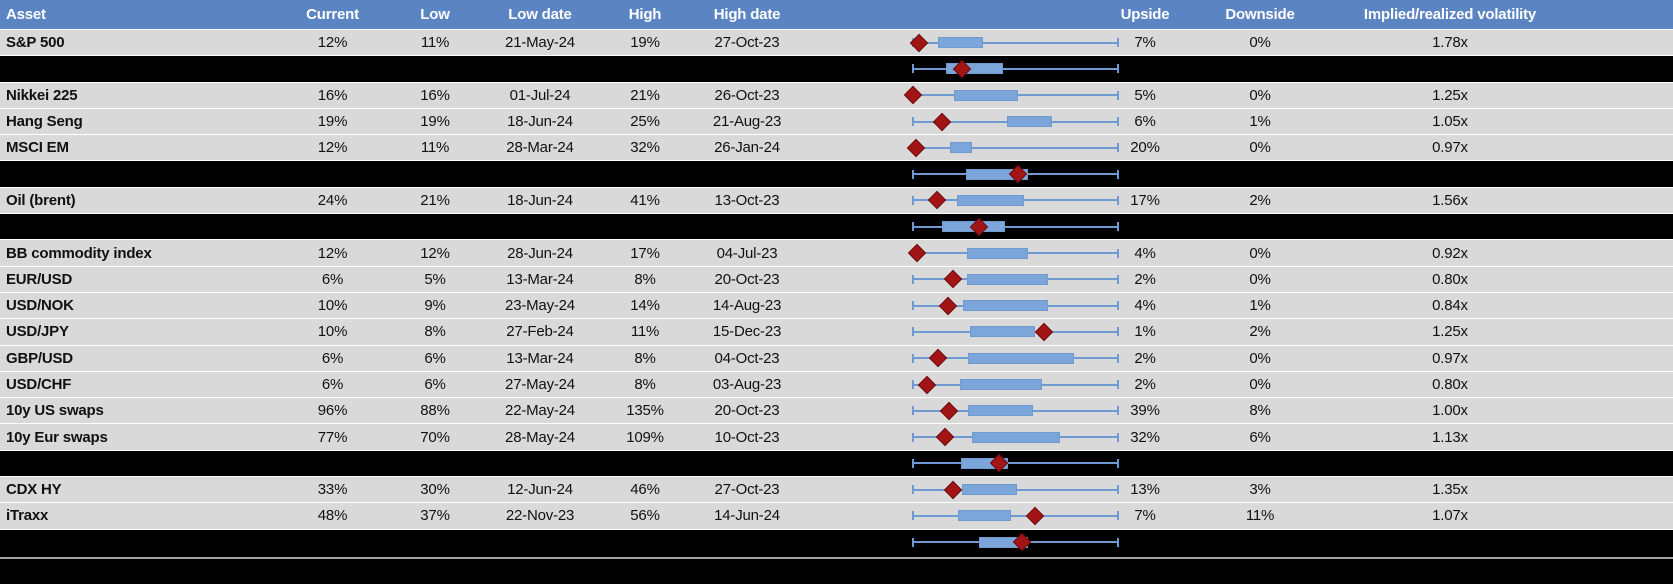  What do you see at coordinates (747, 200) in the screenshot?
I see `high-date: 13-Oct-23` at bounding box center [747, 200].